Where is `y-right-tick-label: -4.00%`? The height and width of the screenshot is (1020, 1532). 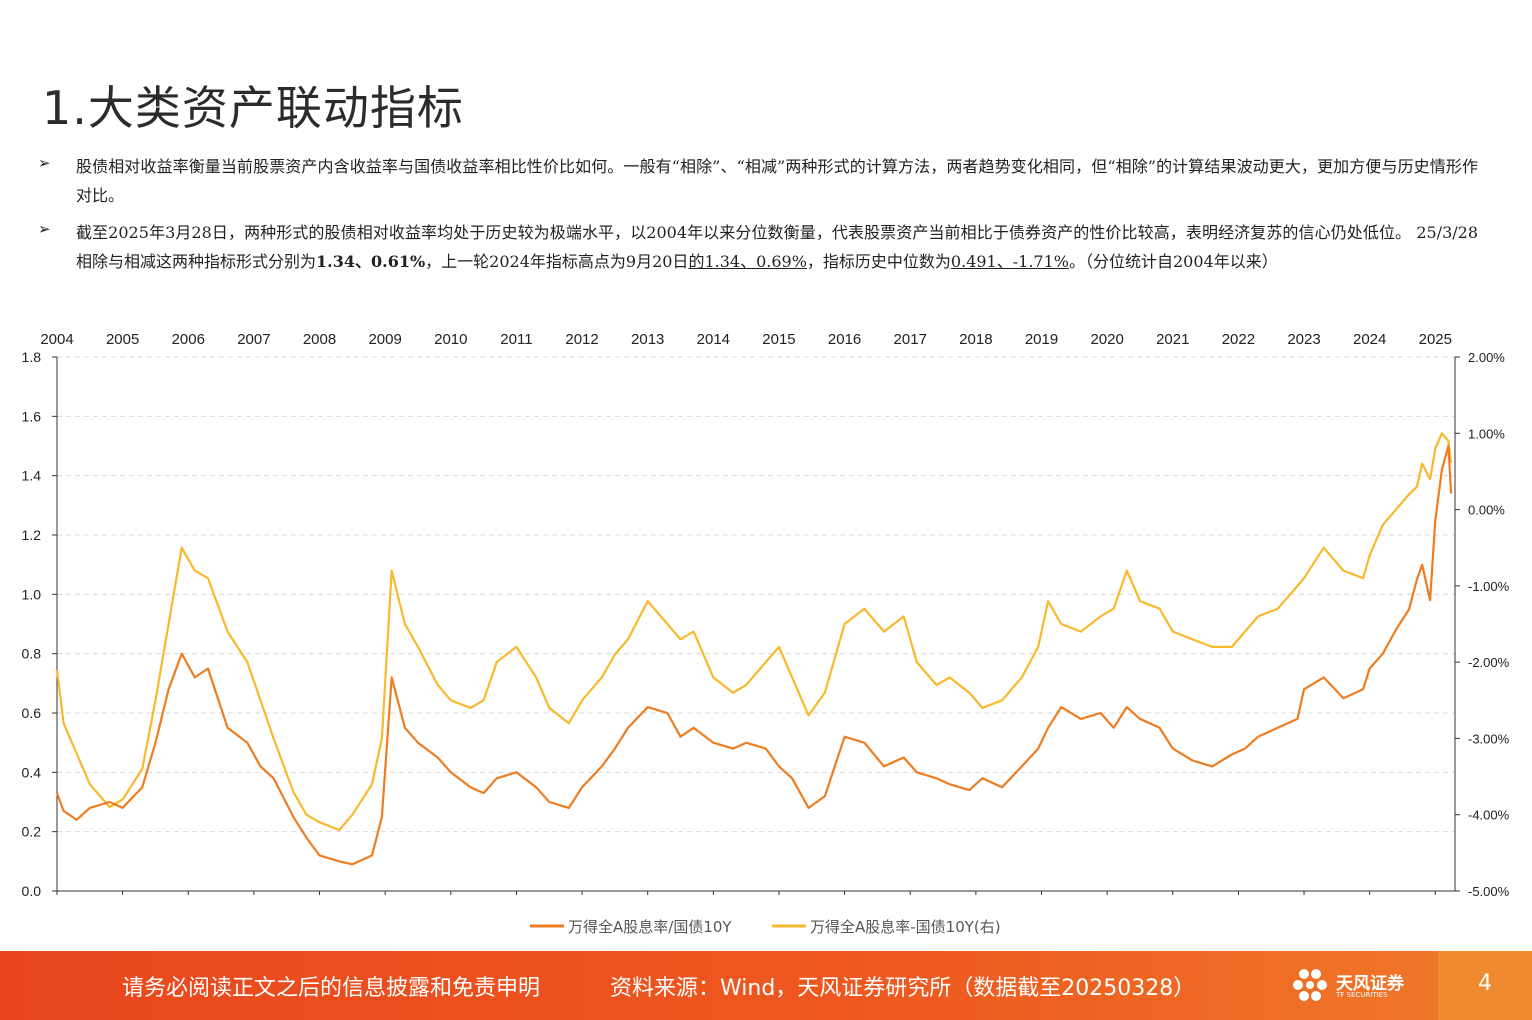 y-right-tick-label: -4.00% is located at coordinates (1489, 815).